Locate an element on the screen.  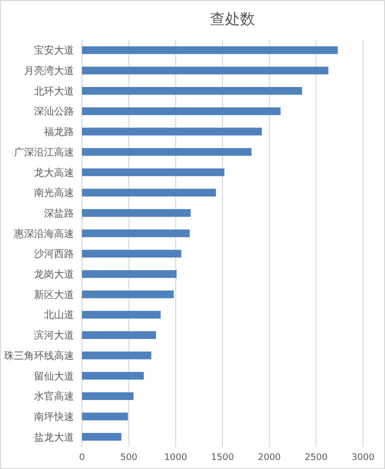
y-tick-label: 南光高速 is located at coordinates (54, 193).